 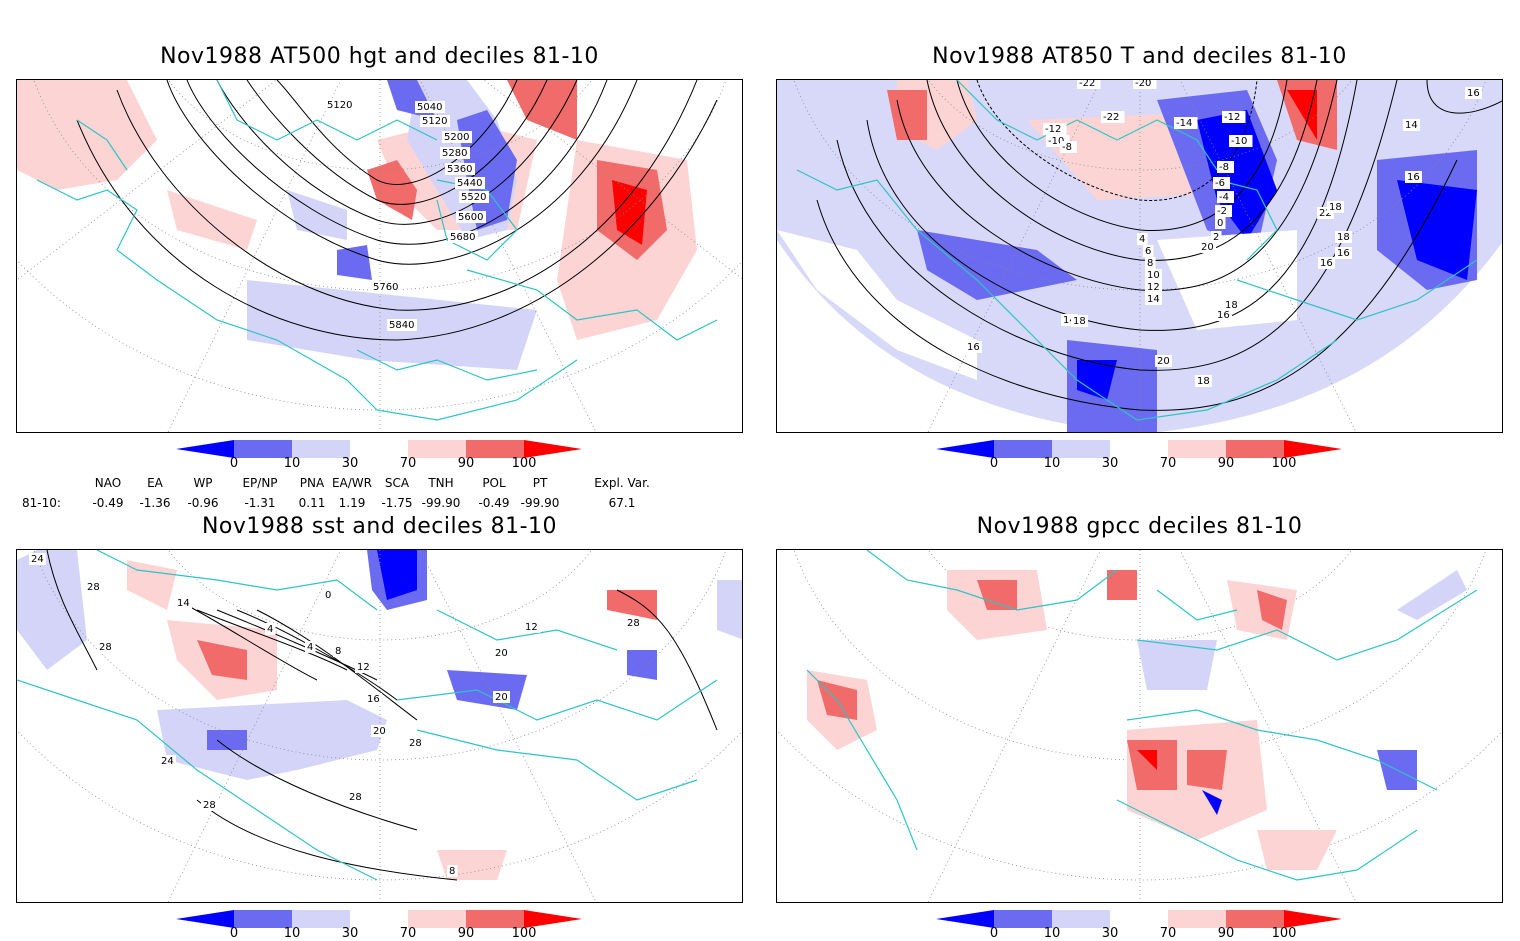 What do you see at coordinates (260, 483) in the screenshot?
I see `indices-header: EP/NP` at bounding box center [260, 483].